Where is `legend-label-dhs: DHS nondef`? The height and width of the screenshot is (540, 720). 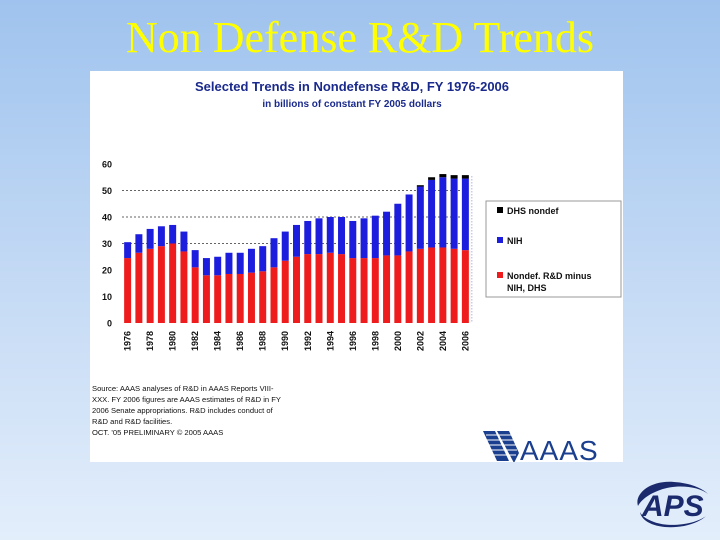
legend-label-dhs: DHS nondef is located at coordinates (533, 211).